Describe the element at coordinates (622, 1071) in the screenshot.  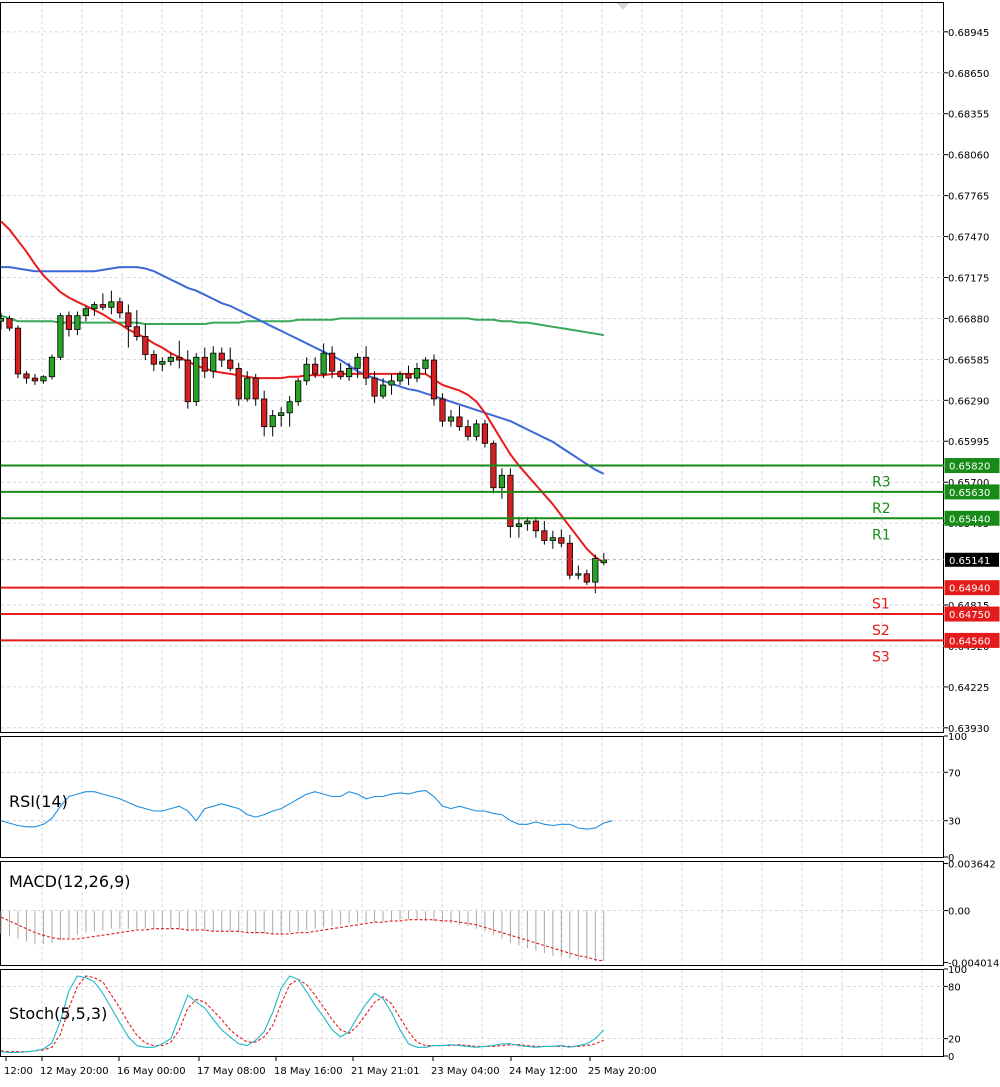
I see `time-tick-label: 25 May 20:00` at that location.